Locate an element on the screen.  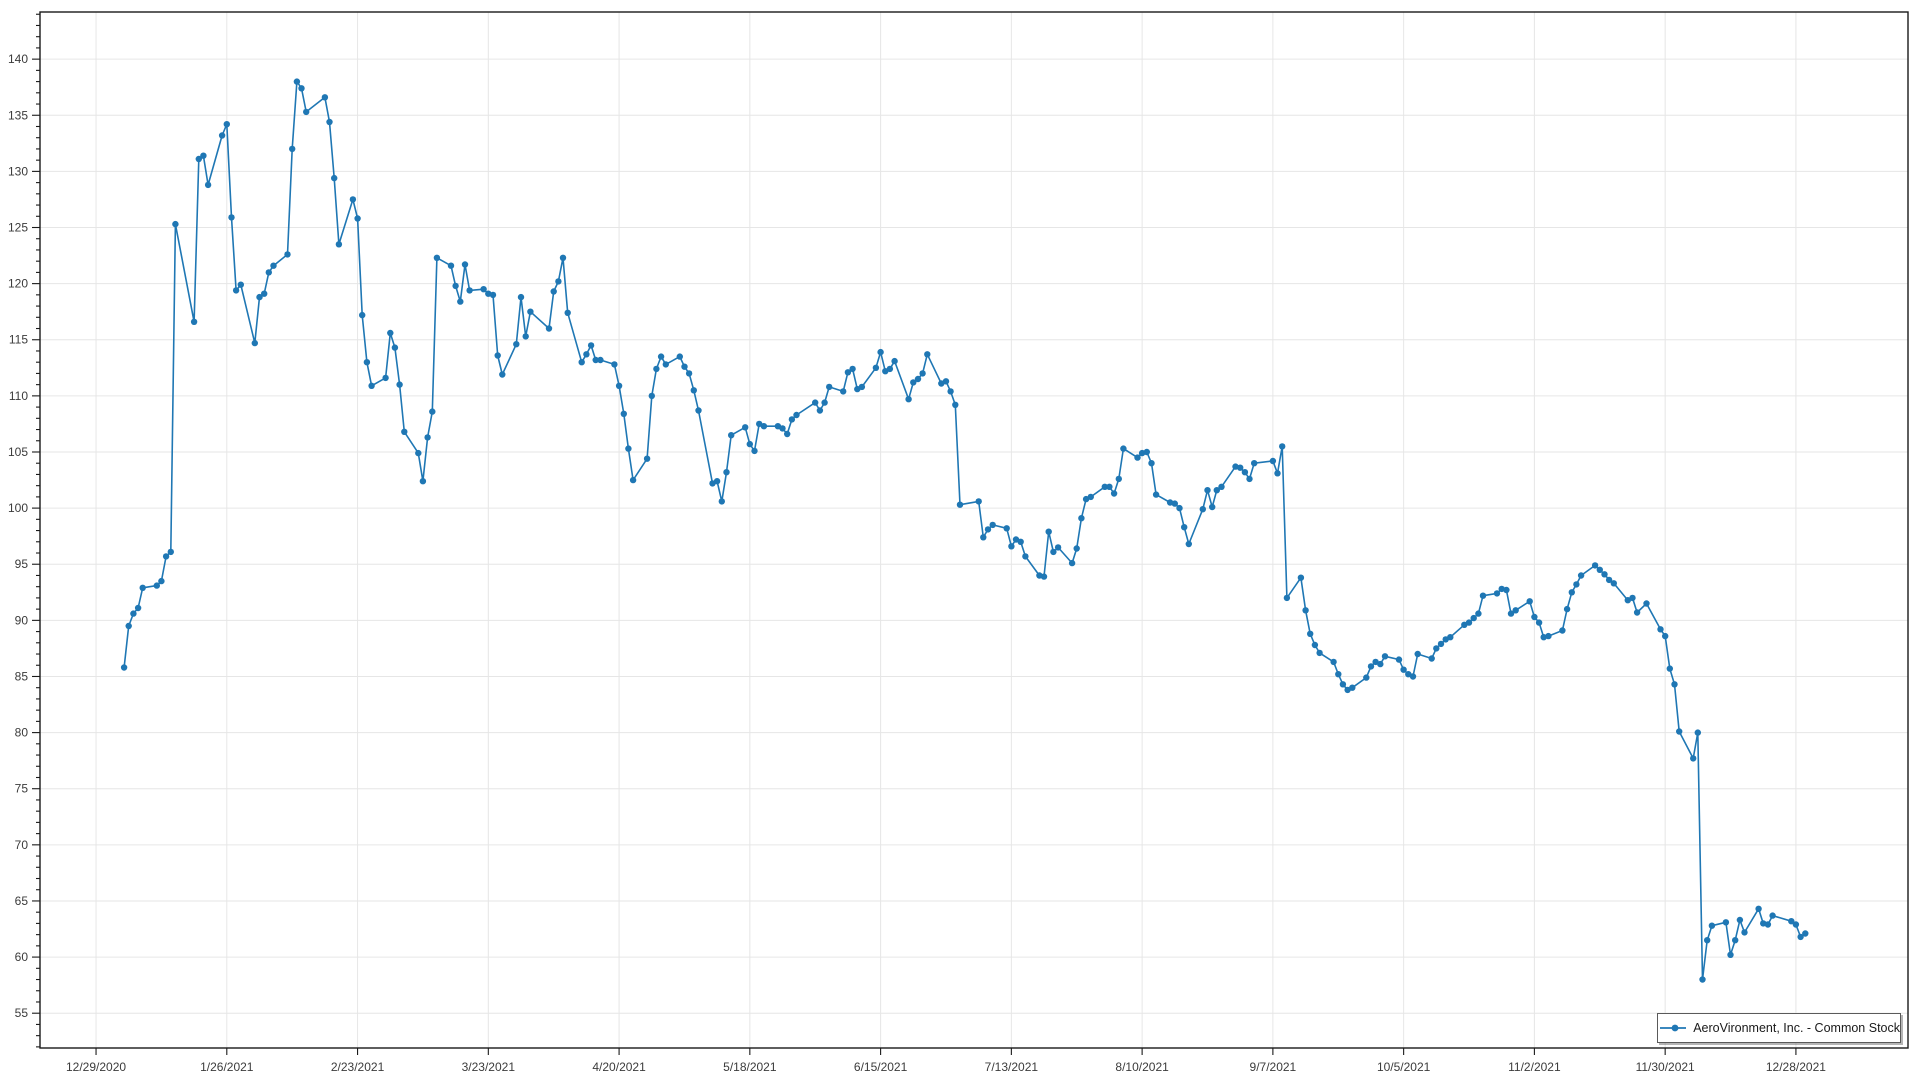
x-axis-tick-label: 3/23/2021 is located at coordinates (489, 1067).